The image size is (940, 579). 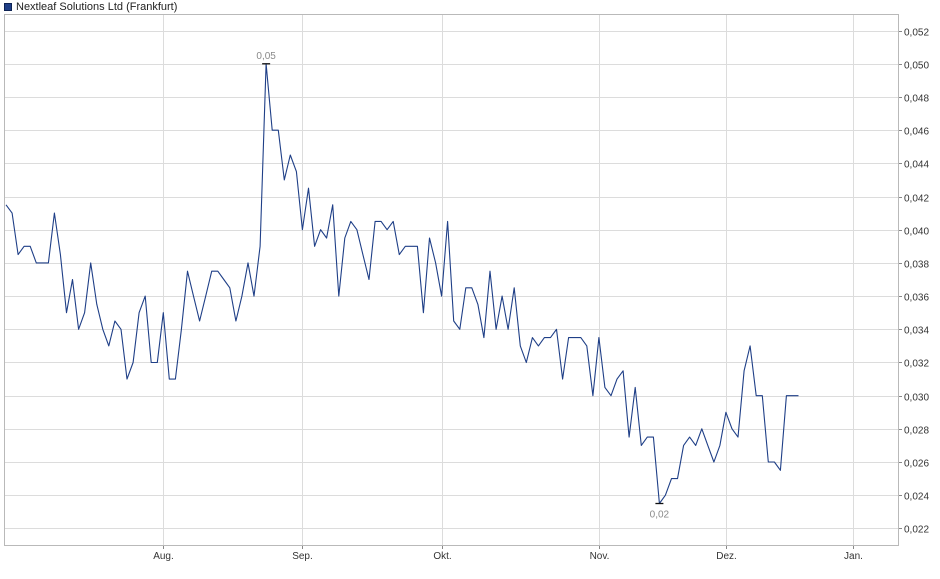 I want to click on y-tick-label: 0,032, so click(x=916, y=364).